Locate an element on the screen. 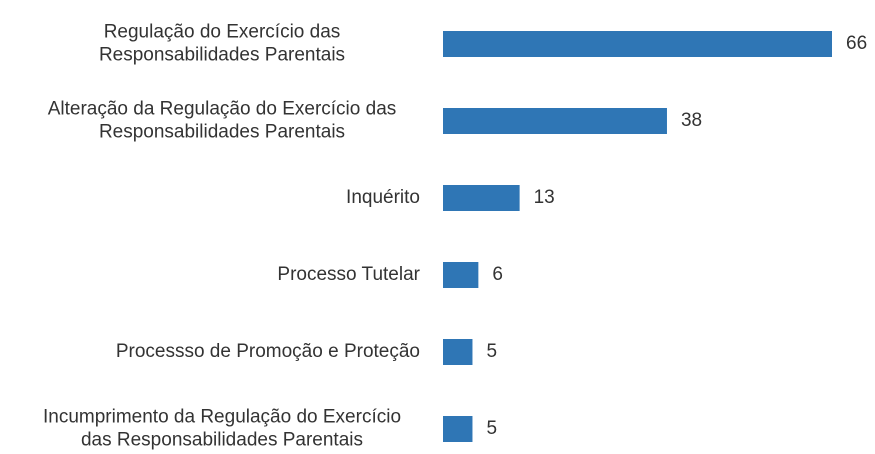 Image resolution: width=875 pixels, height=454 pixels. value-label: 38 is located at coordinates (691, 120).